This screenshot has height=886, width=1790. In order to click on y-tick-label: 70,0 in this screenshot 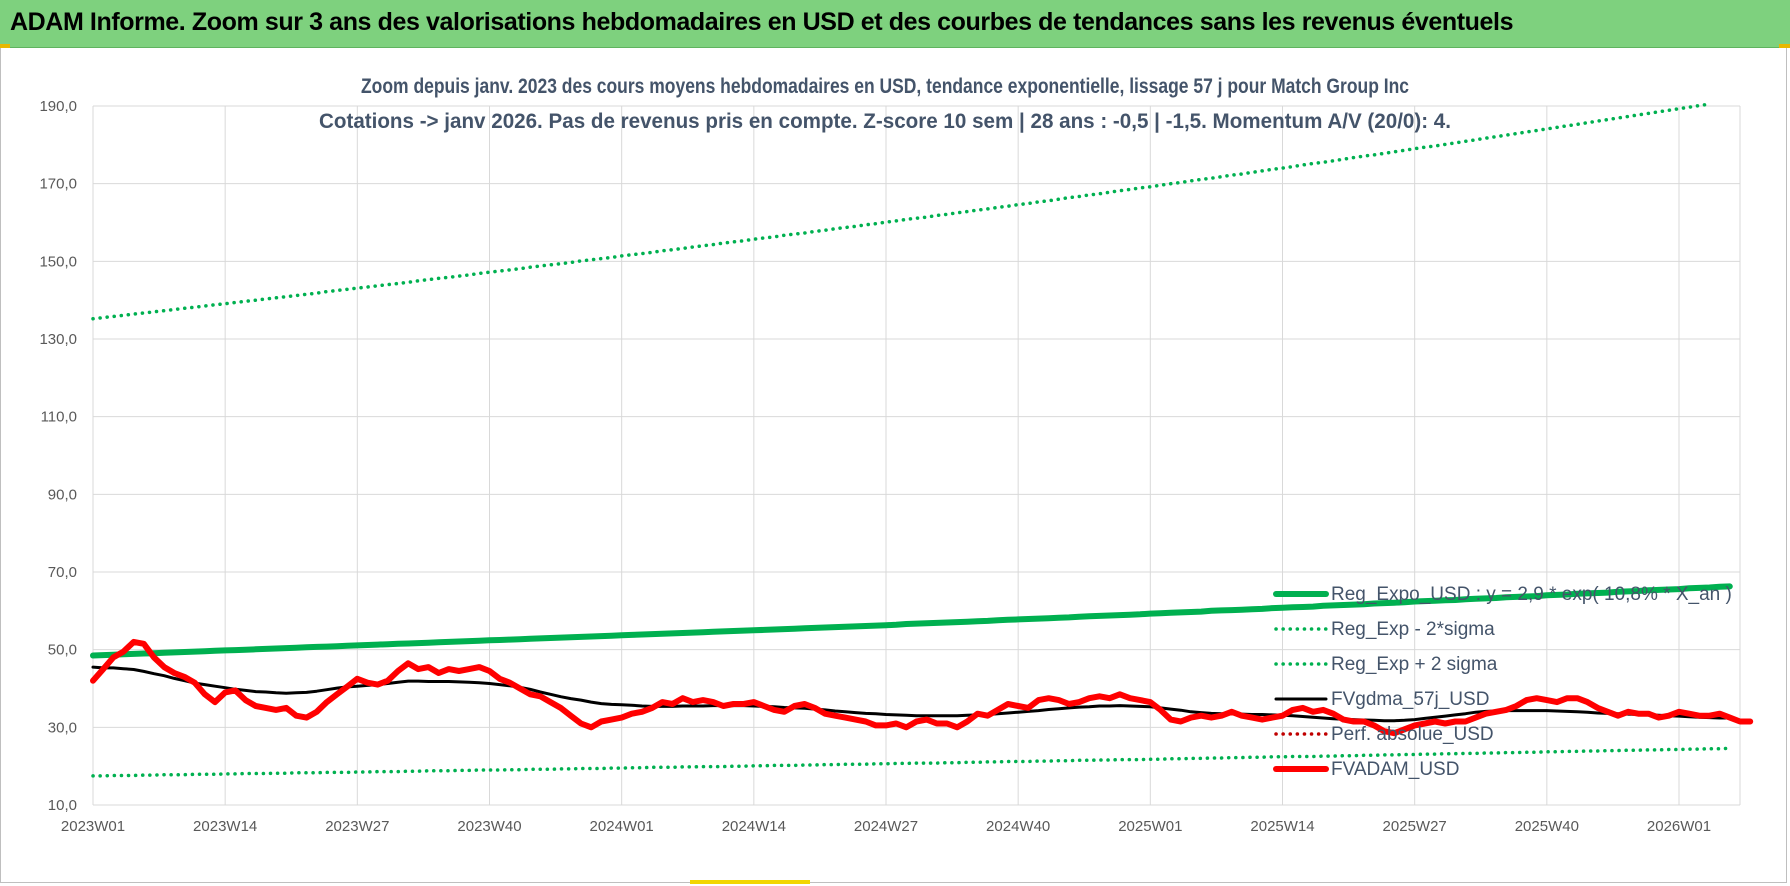, I will do `click(62, 572)`.